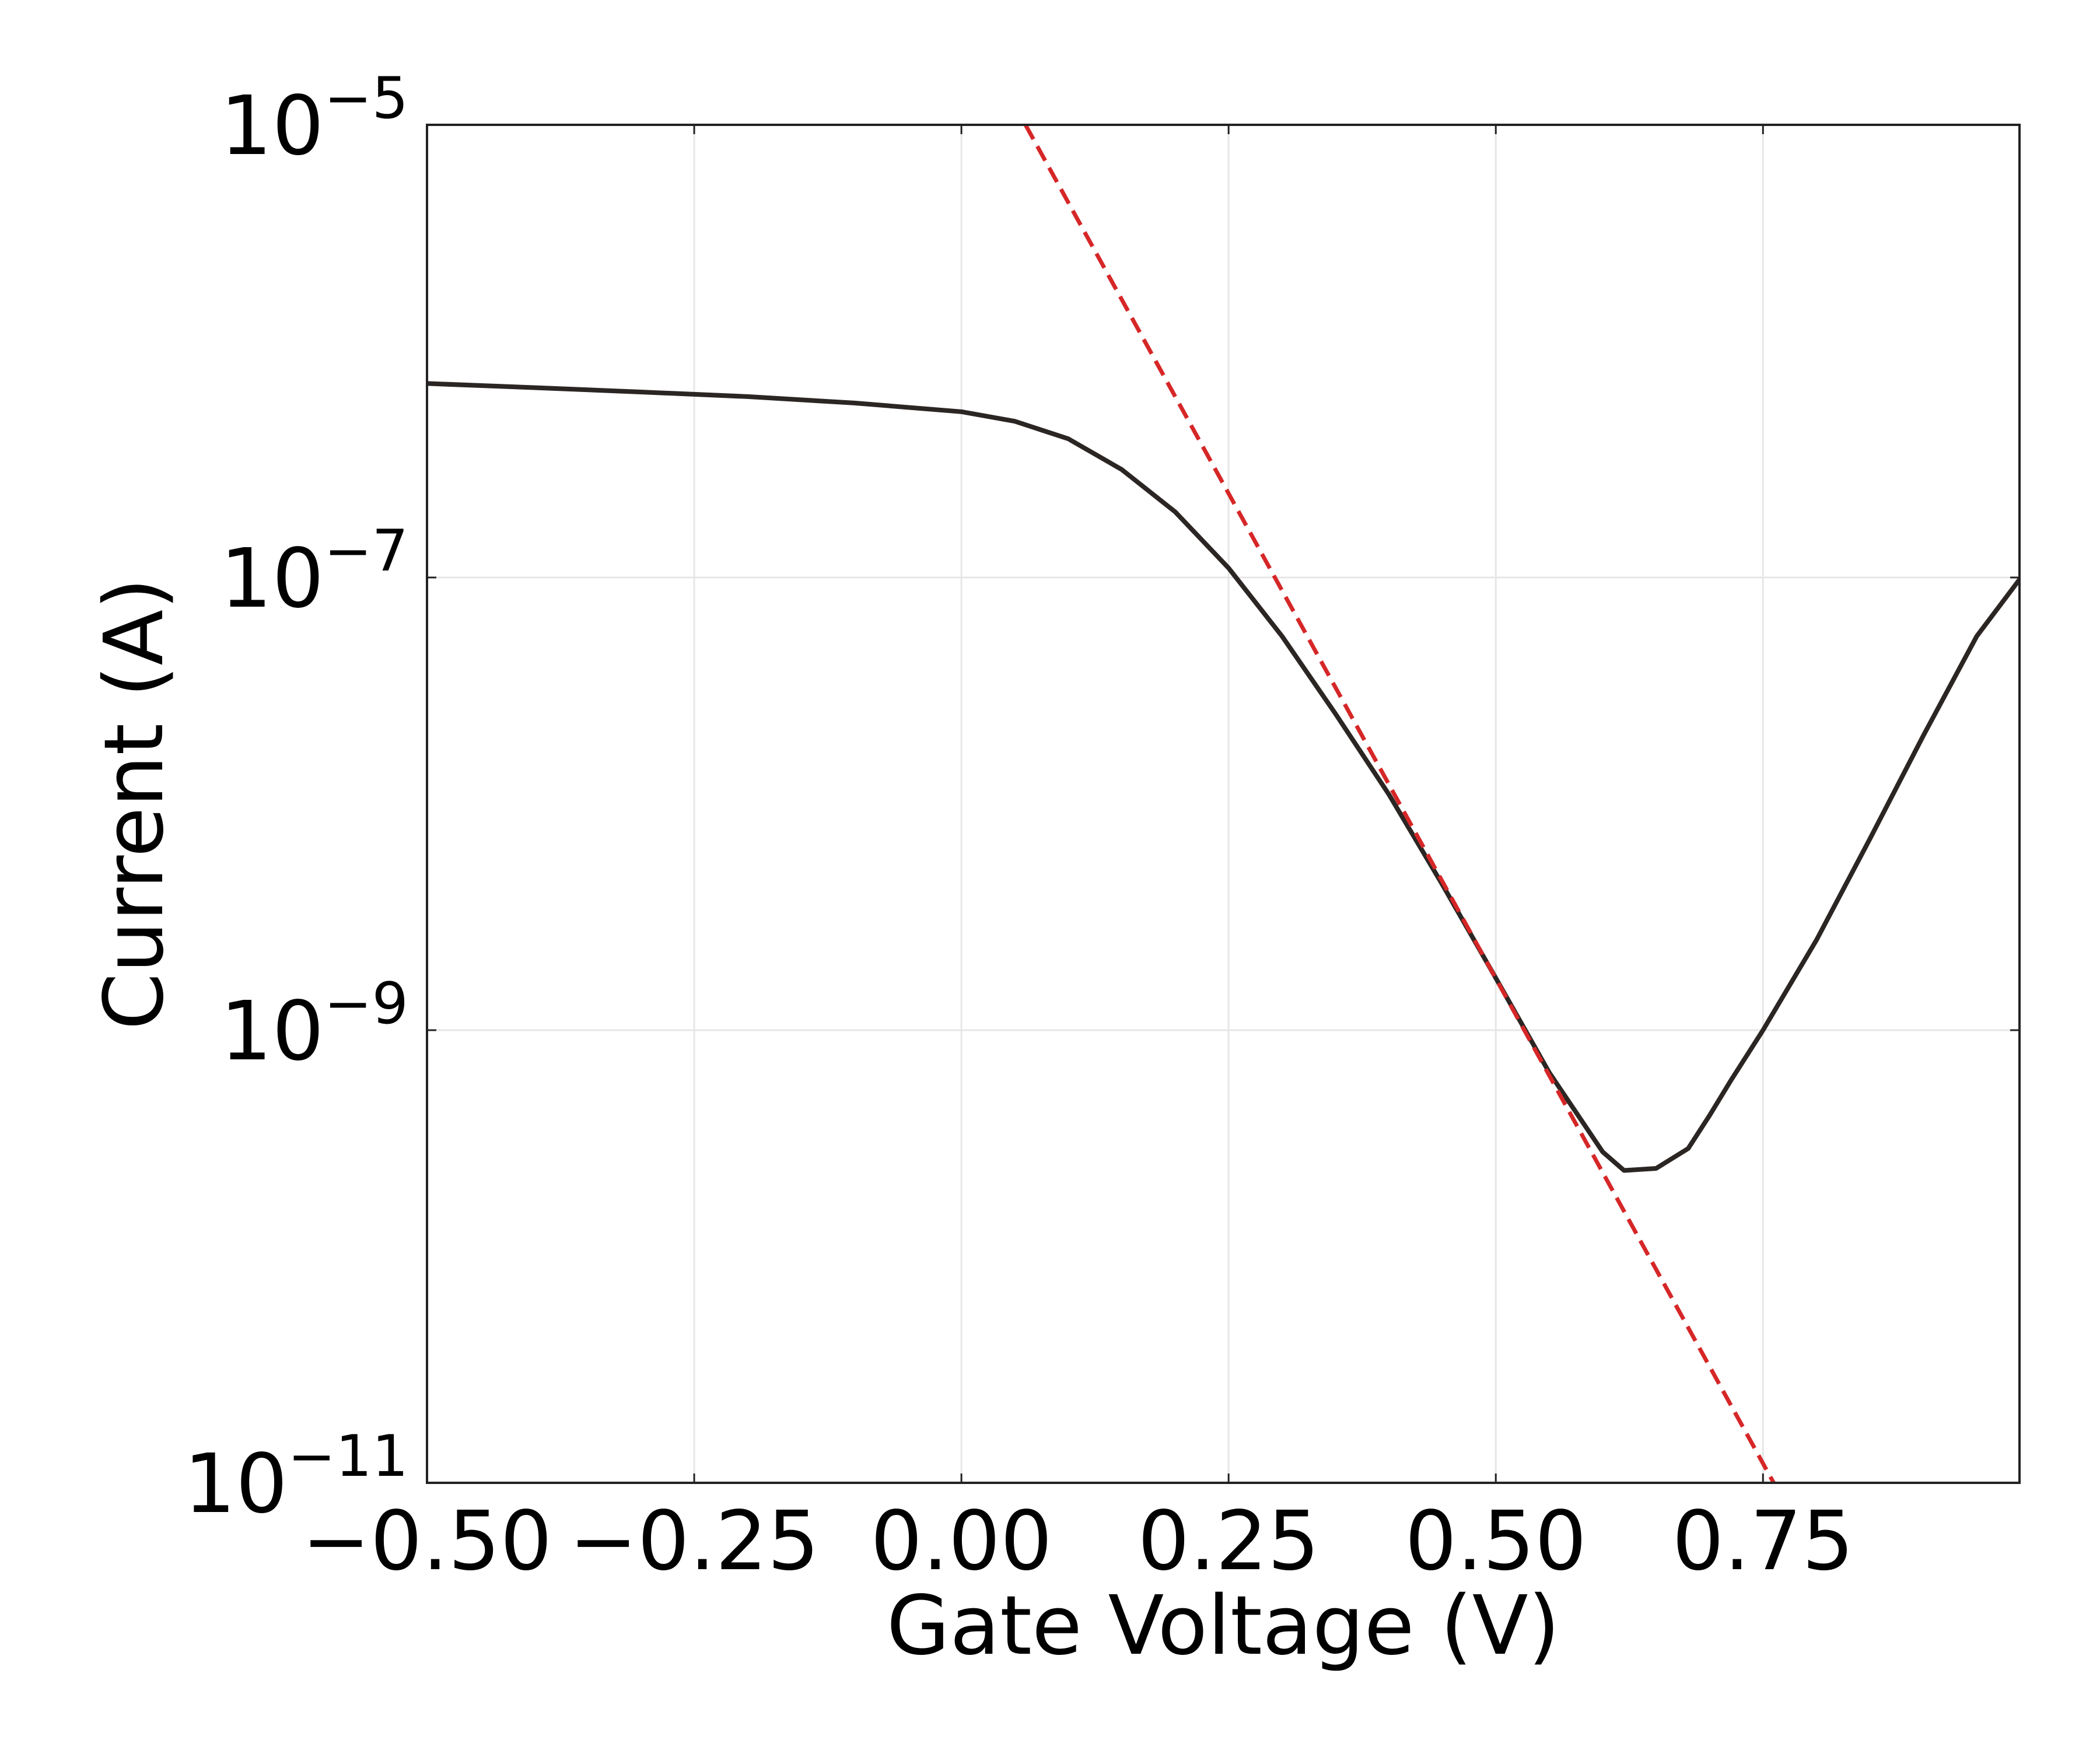  What do you see at coordinates (314, 1025) in the screenshot?
I see `y-tick-label: 10⁻⁹` at bounding box center [314, 1025].